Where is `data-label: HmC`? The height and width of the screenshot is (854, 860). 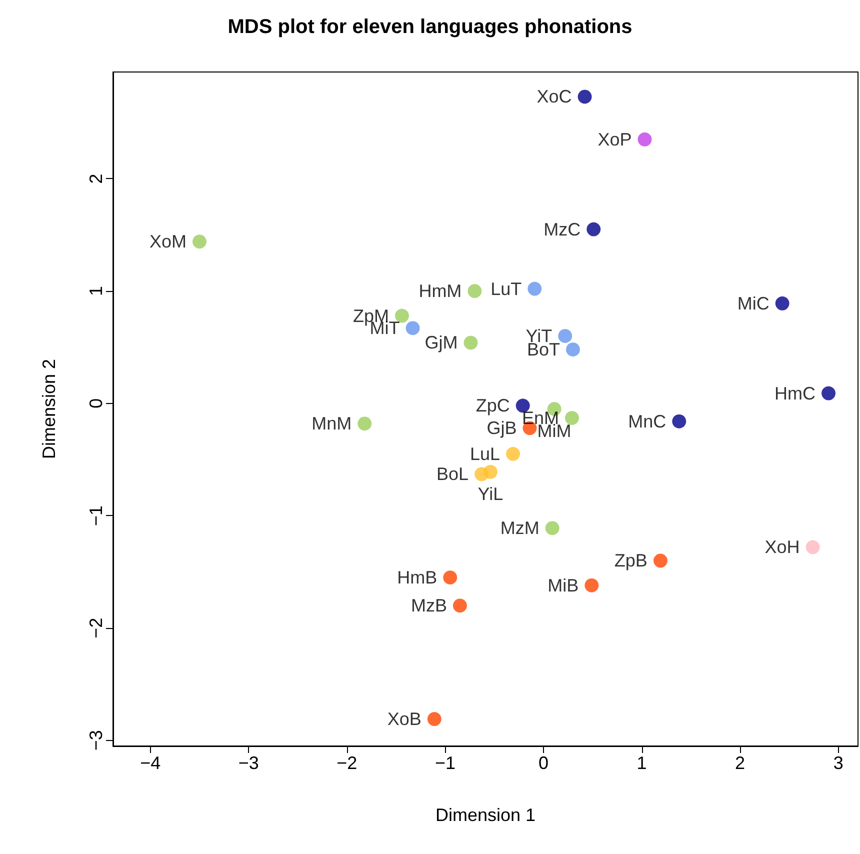
data-label: HmC is located at coordinates (795, 393).